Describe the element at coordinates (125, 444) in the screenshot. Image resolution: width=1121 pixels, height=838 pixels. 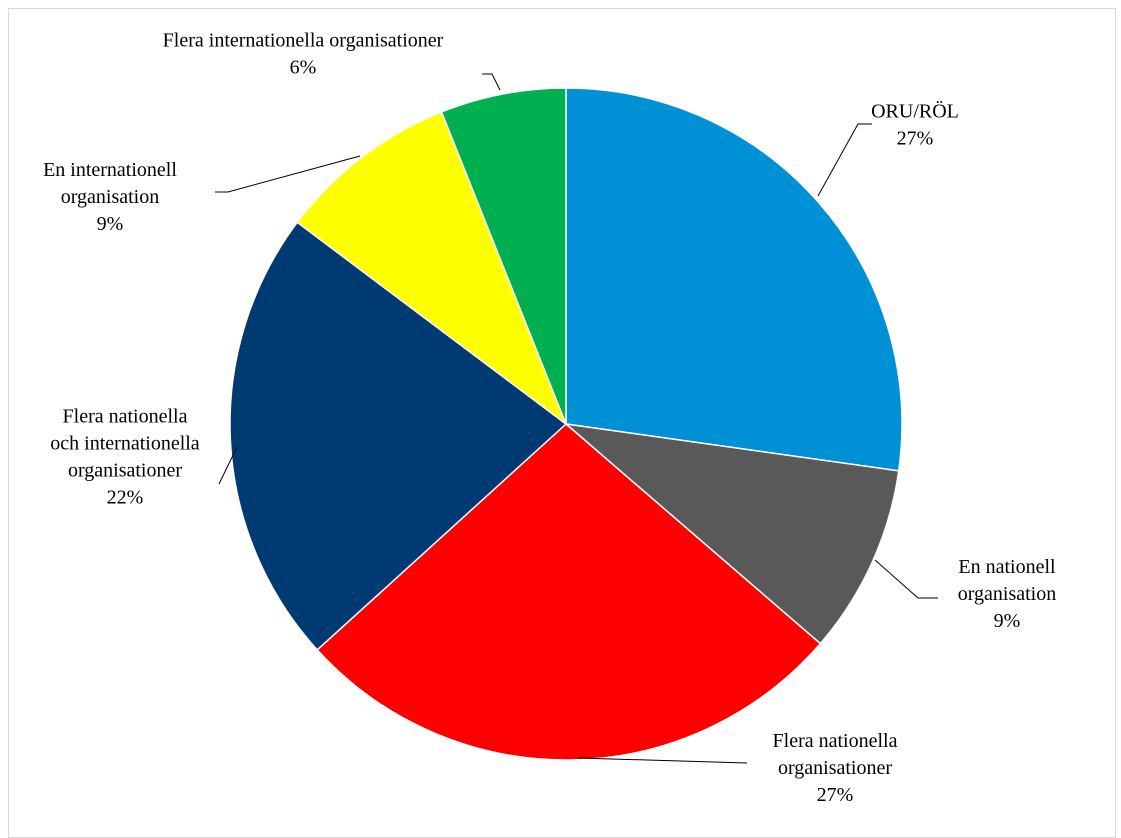
I see `slice-name-label: och internationella` at that location.